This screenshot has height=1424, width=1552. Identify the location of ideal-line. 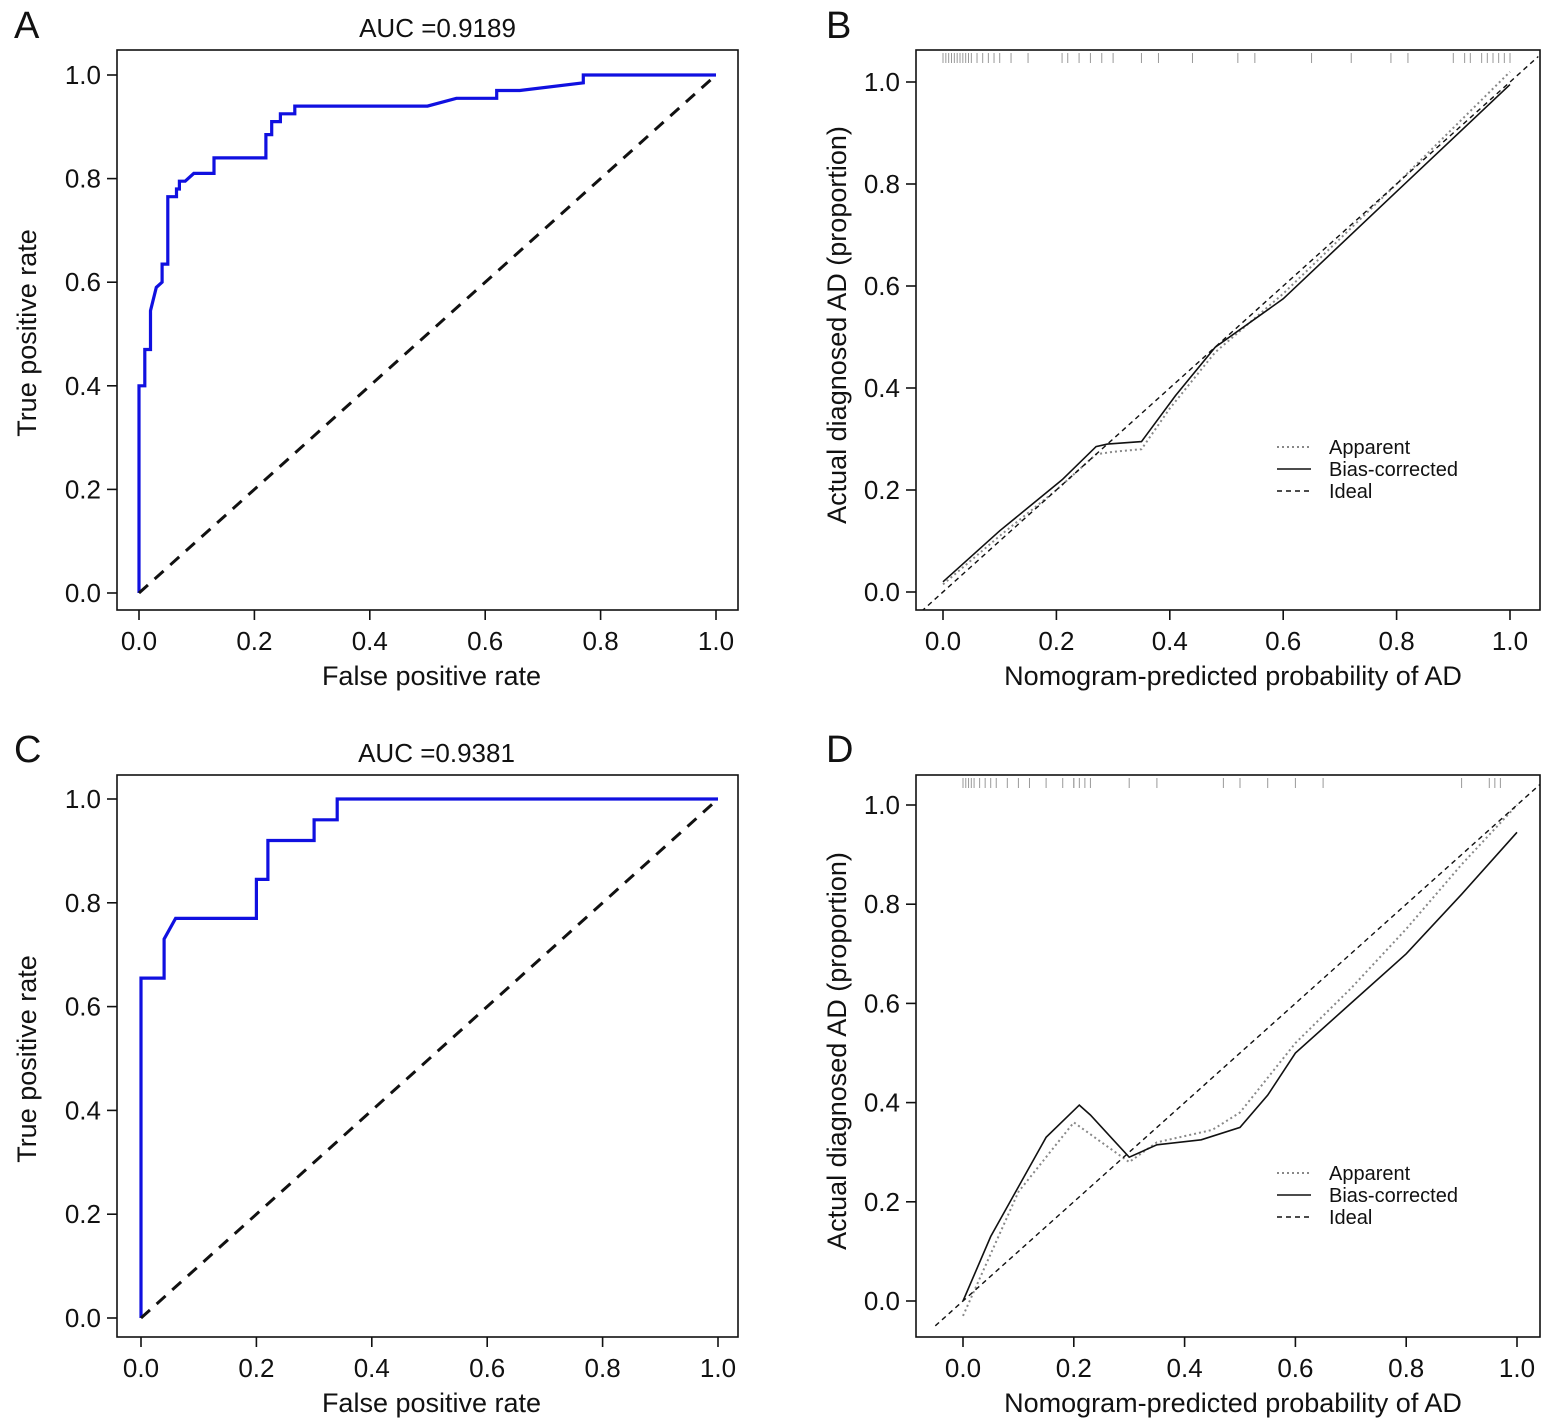
(1237, 1055).